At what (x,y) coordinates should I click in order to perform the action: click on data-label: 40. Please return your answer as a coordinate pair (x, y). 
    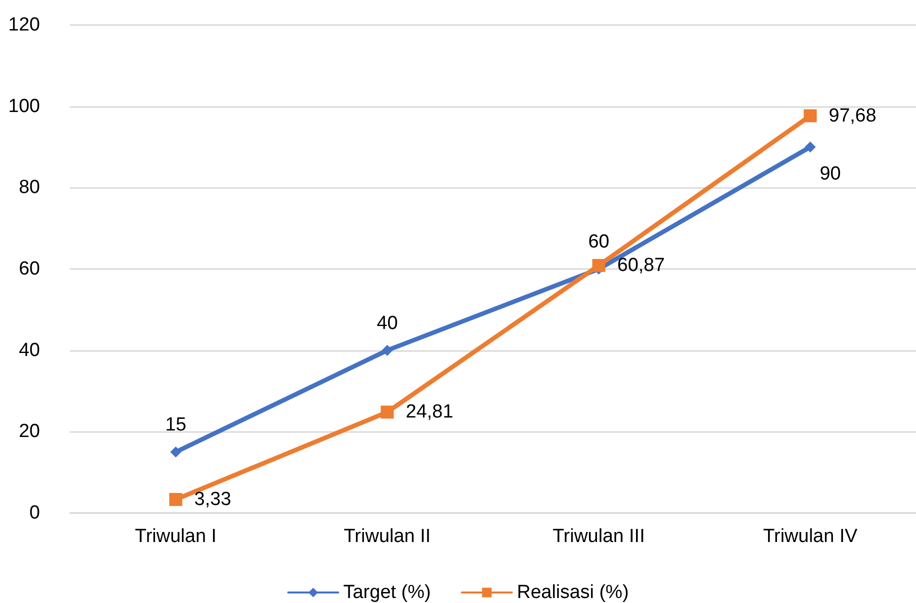
    Looking at the image, I should click on (387, 323).